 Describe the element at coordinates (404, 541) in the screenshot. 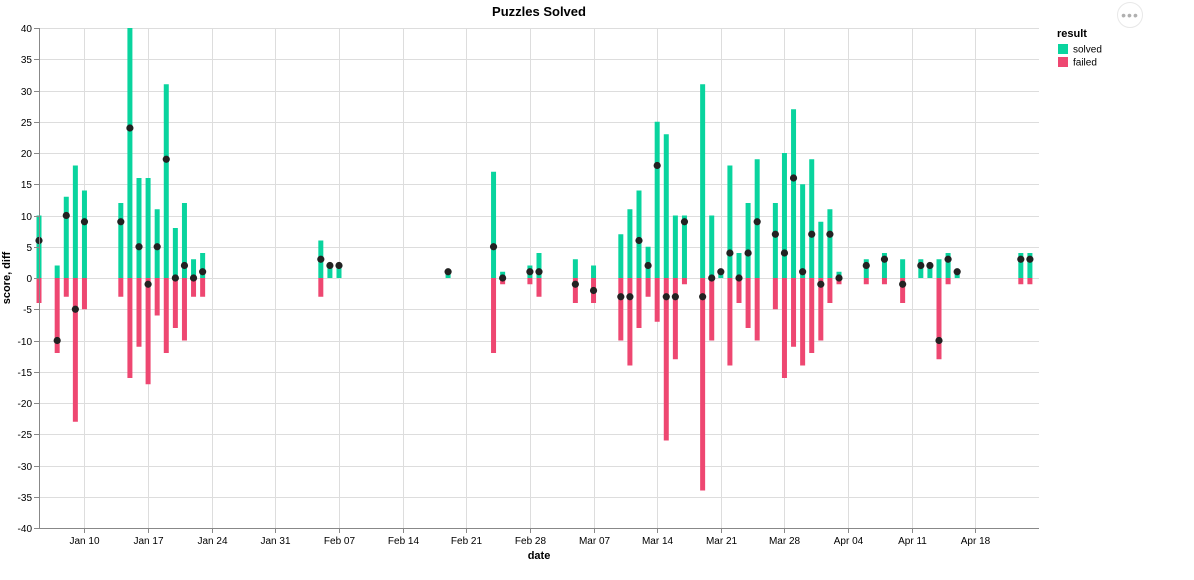

I see `x-tick-label: Feb 14` at that location.